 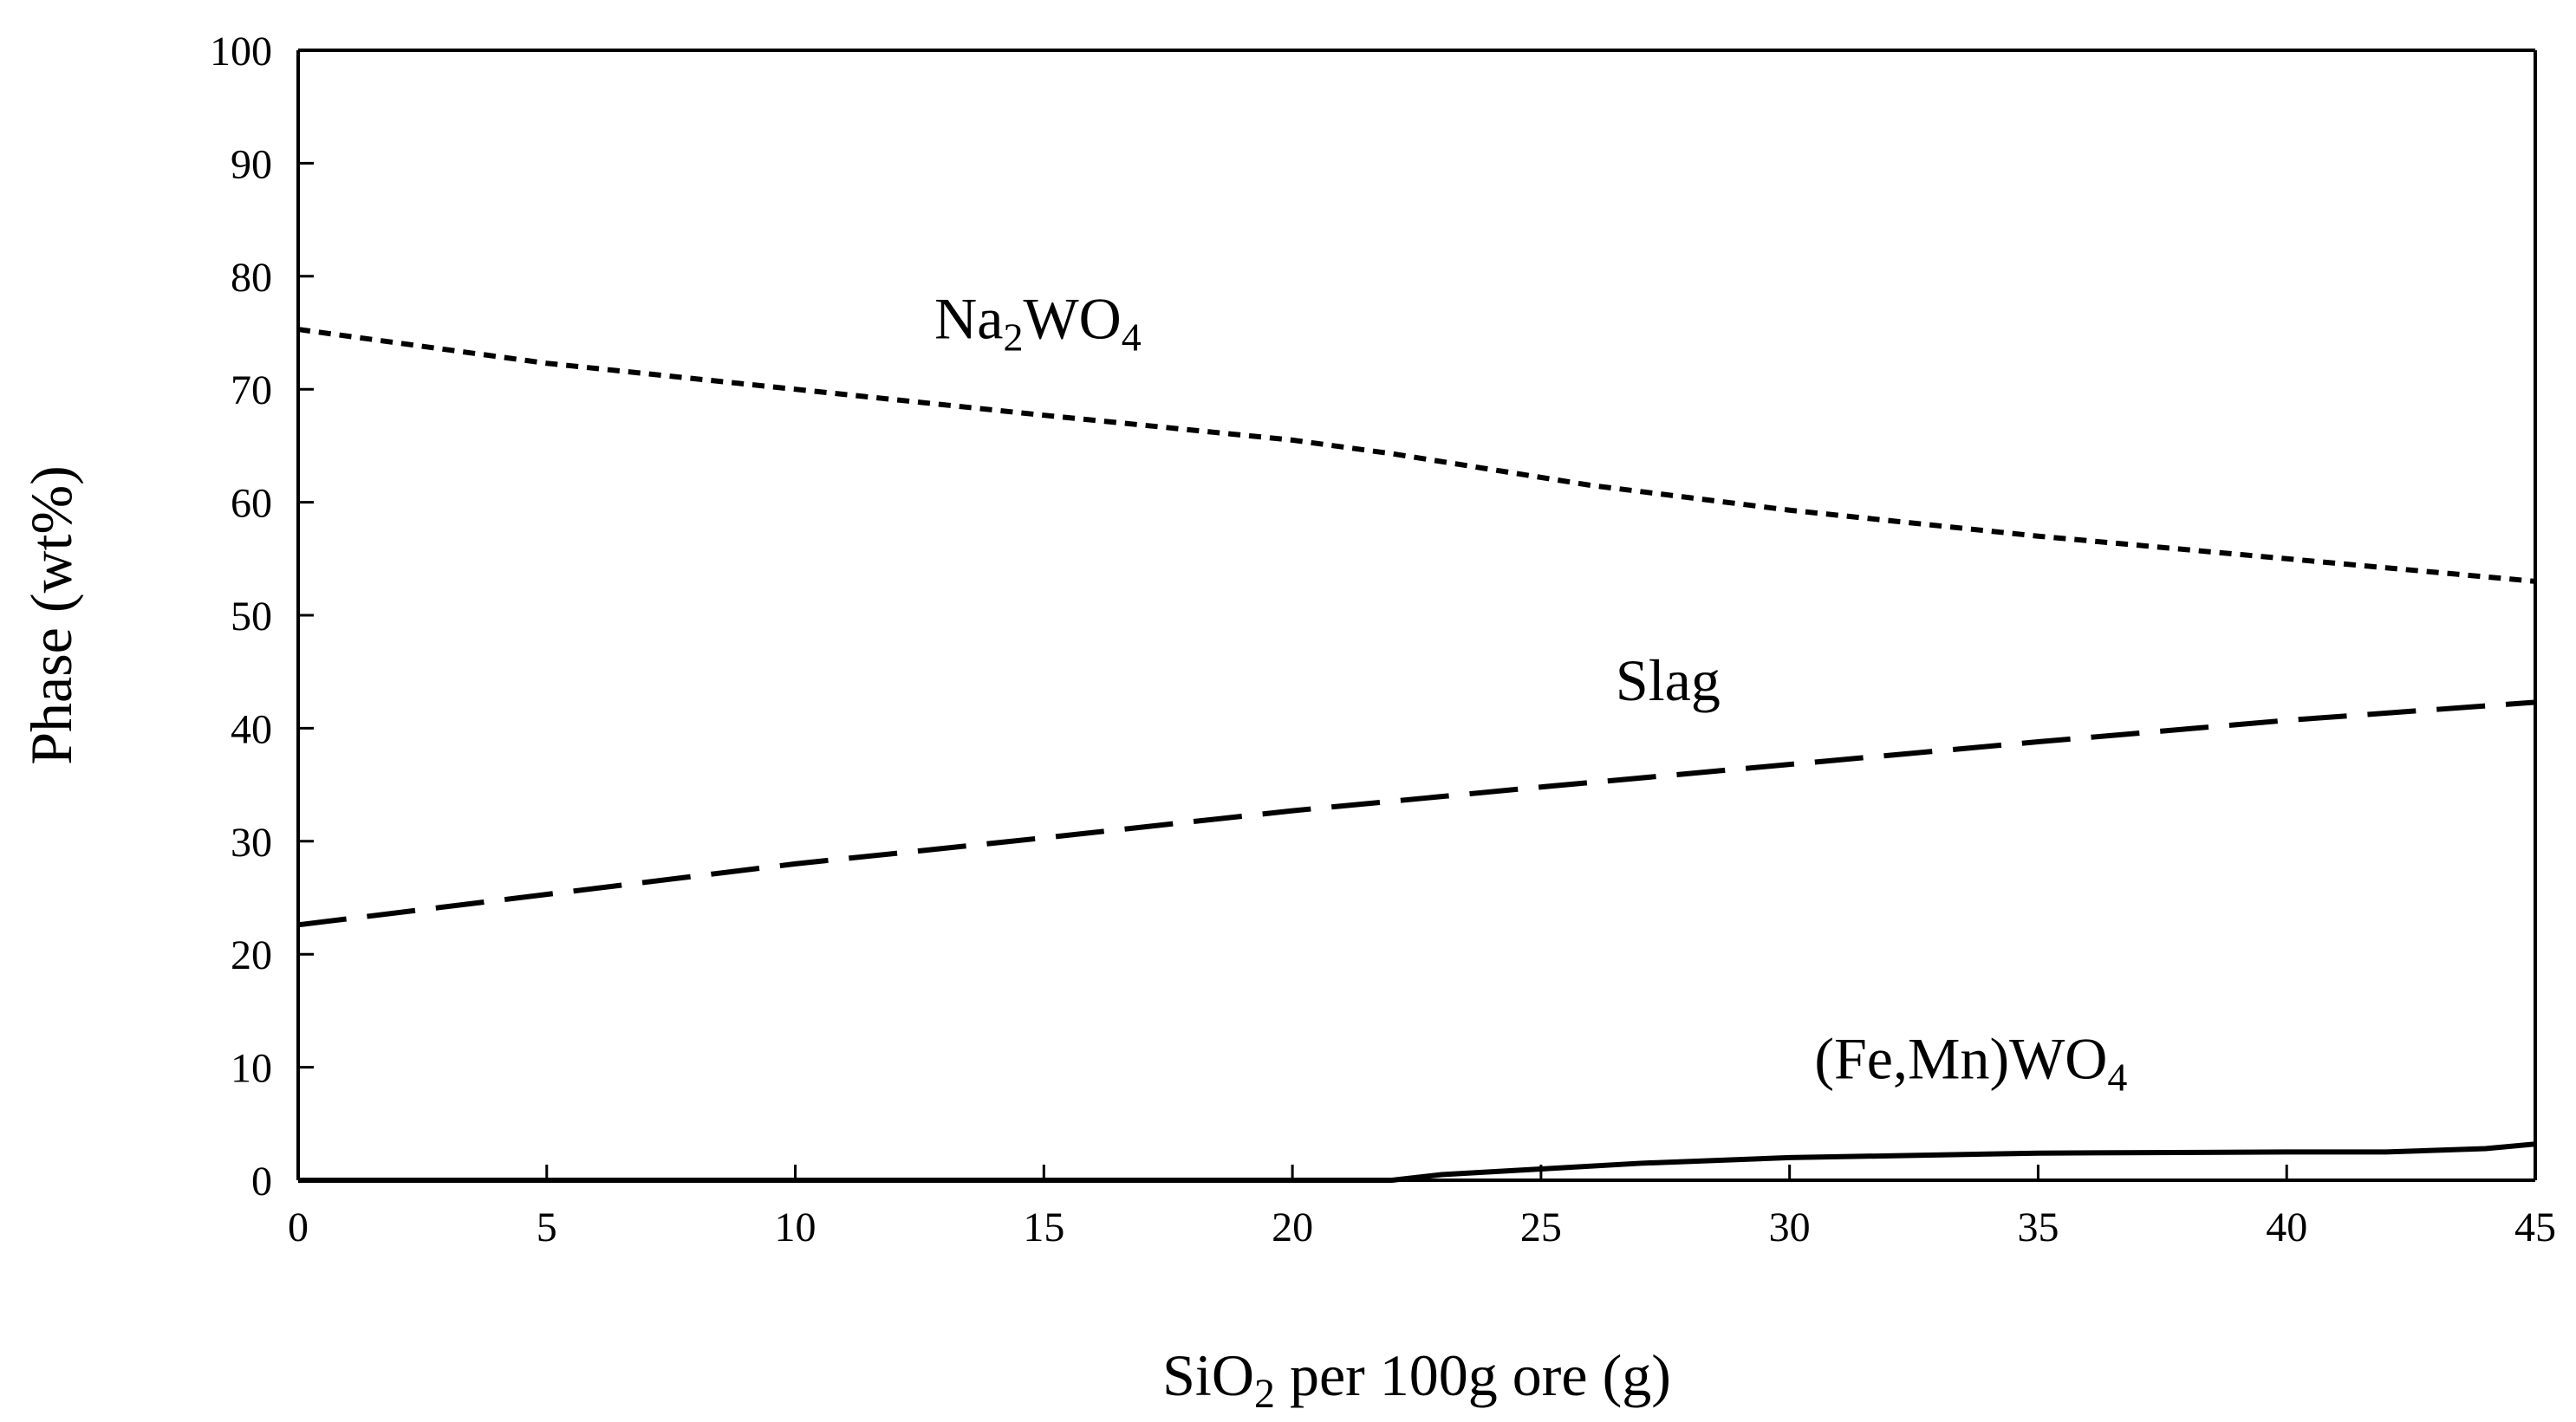 I want to click on y-tick-label: 30, so click(x=251, y=843).